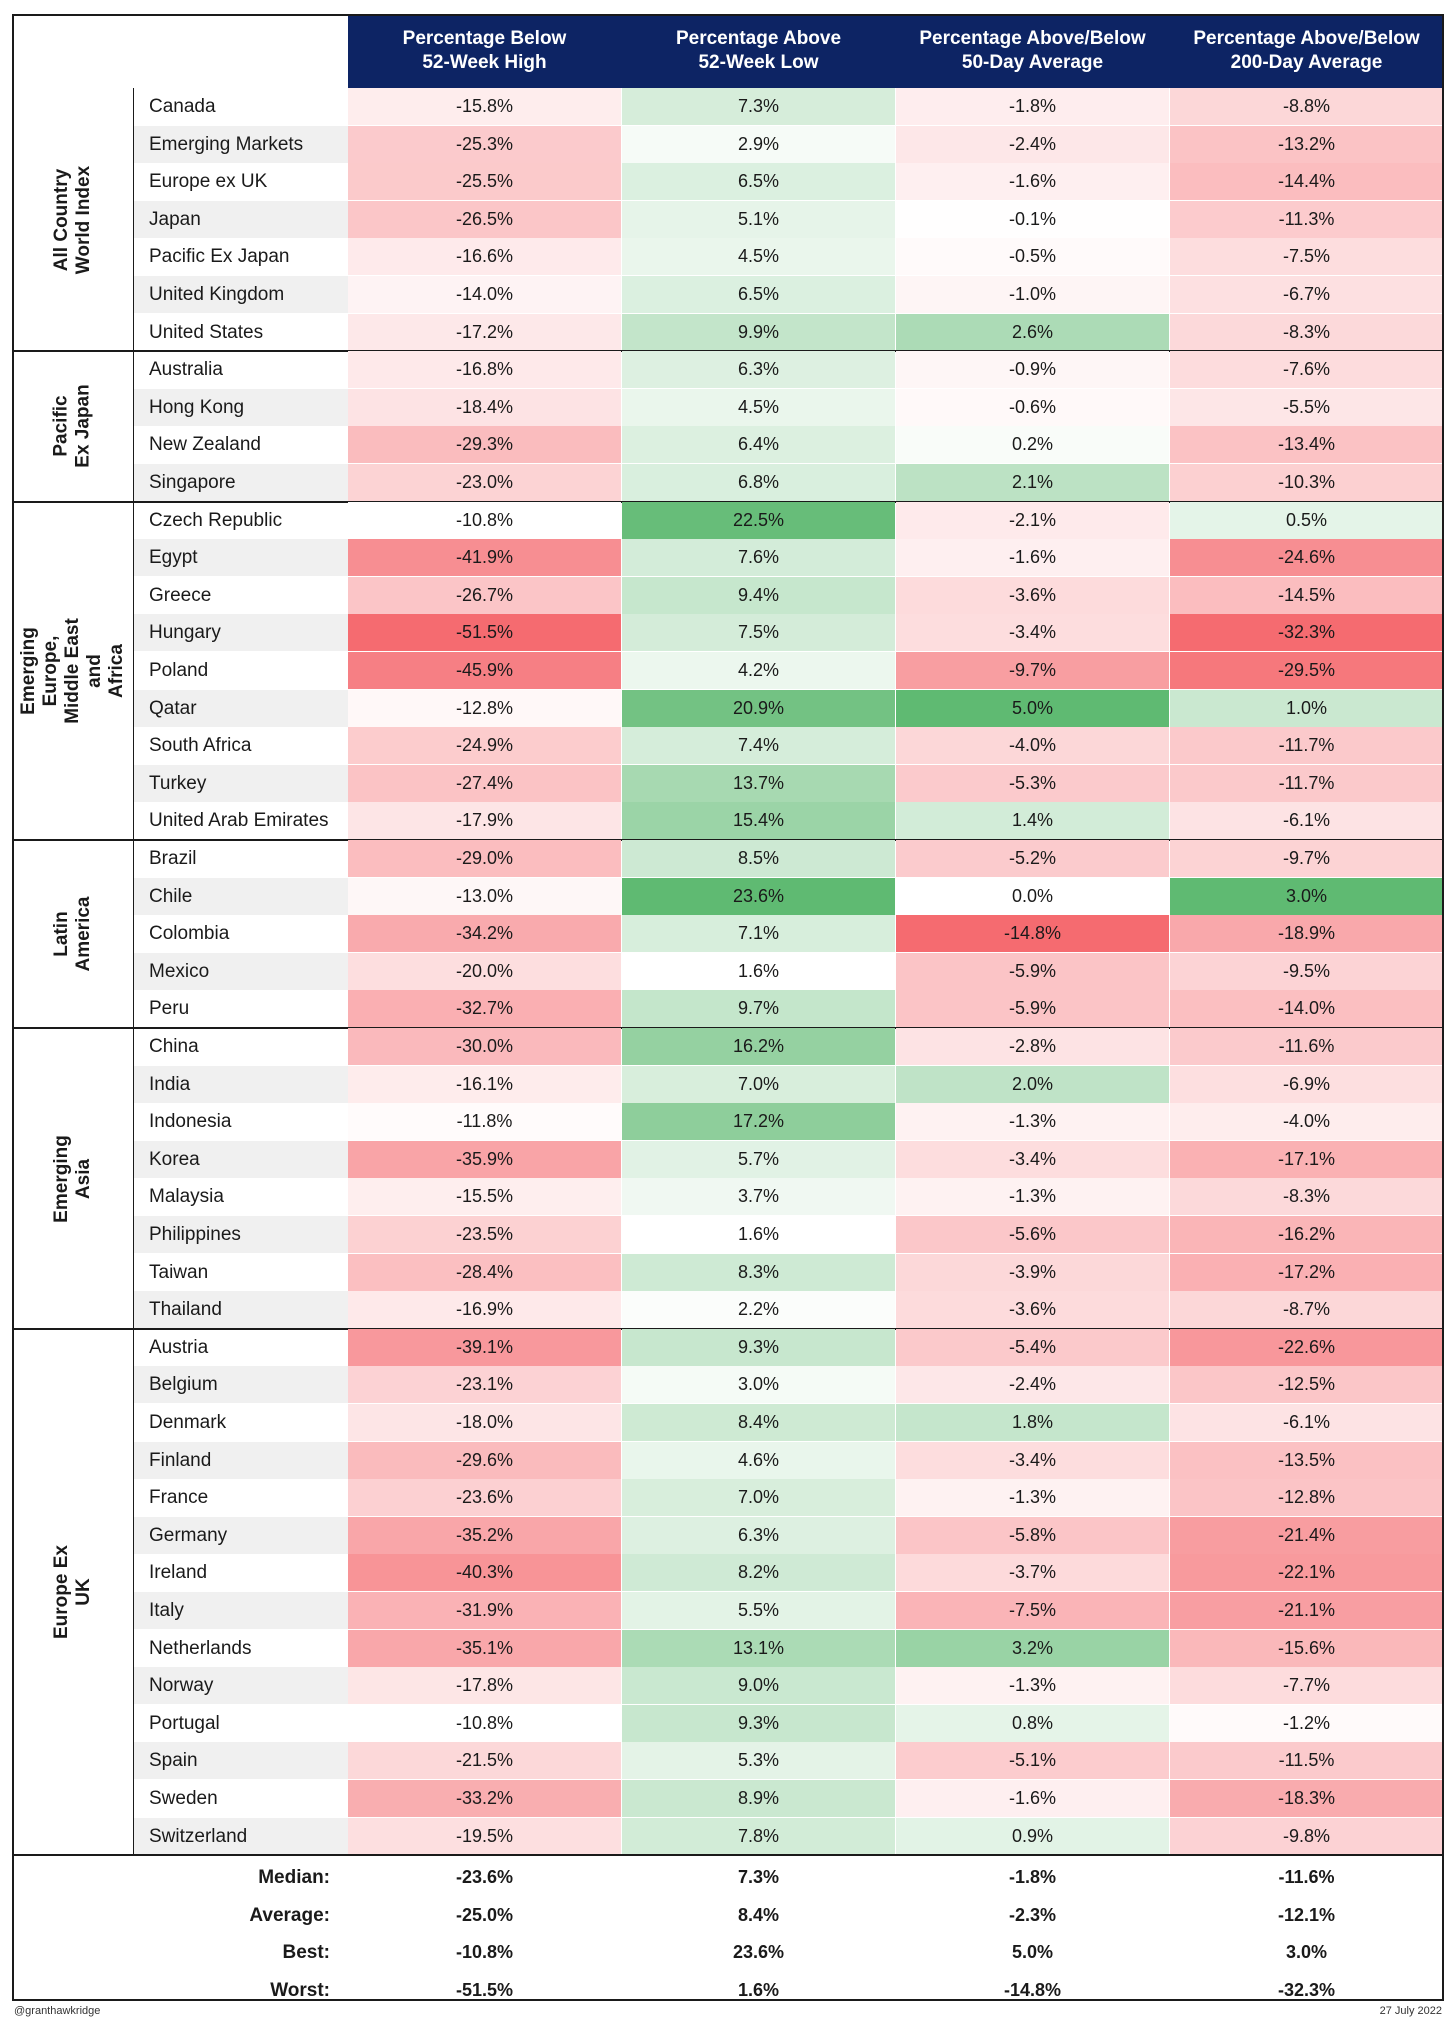 This screenshot has width=1456, height=2025. I want to click on header-band, so click(896, 51).